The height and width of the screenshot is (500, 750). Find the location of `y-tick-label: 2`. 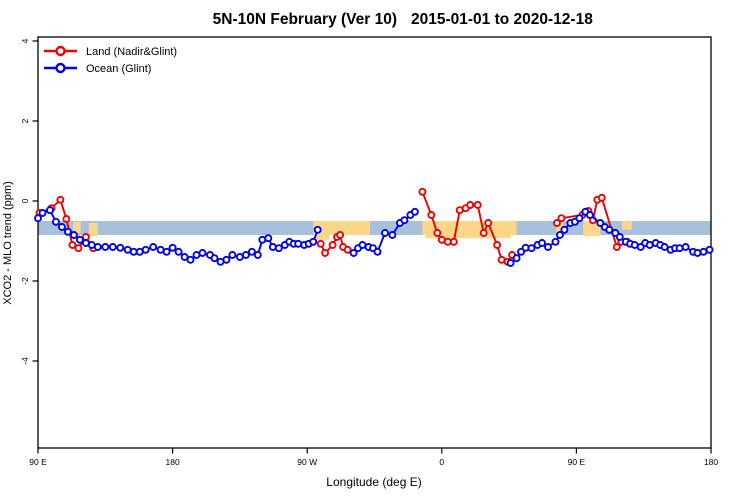

y-tick-label: 2 is located at coordinates (25, 120).